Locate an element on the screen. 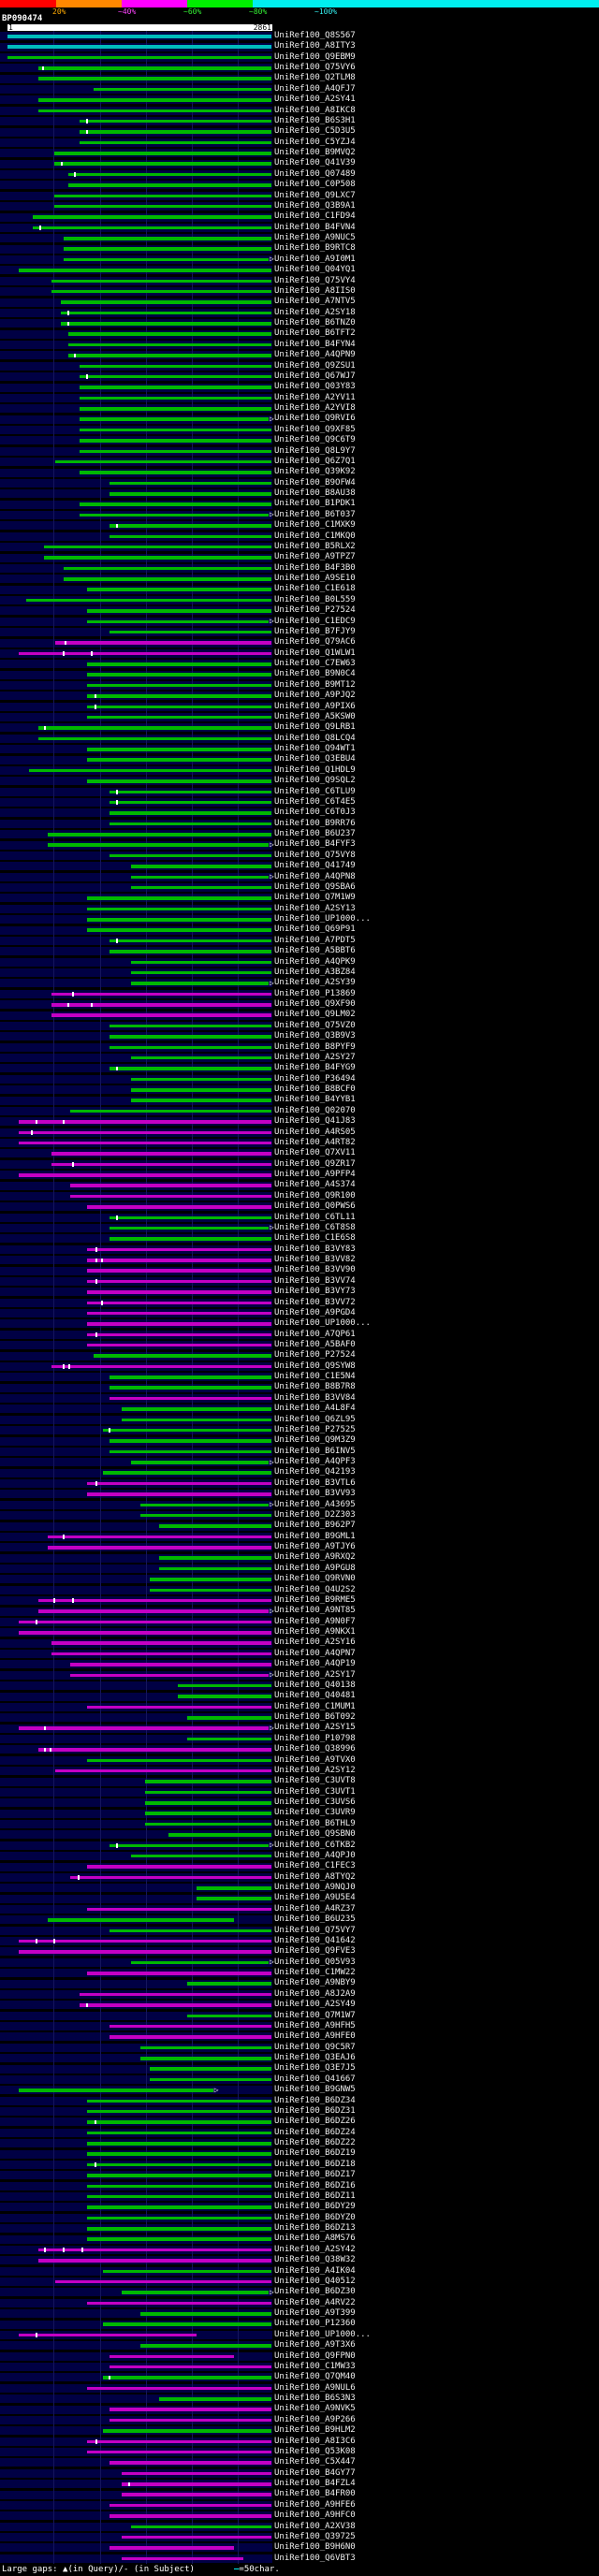 The height and width of the screenshot is (2576, 599). hit-label: UniRef100_A9P266 is located at coordinates (315, 2419).